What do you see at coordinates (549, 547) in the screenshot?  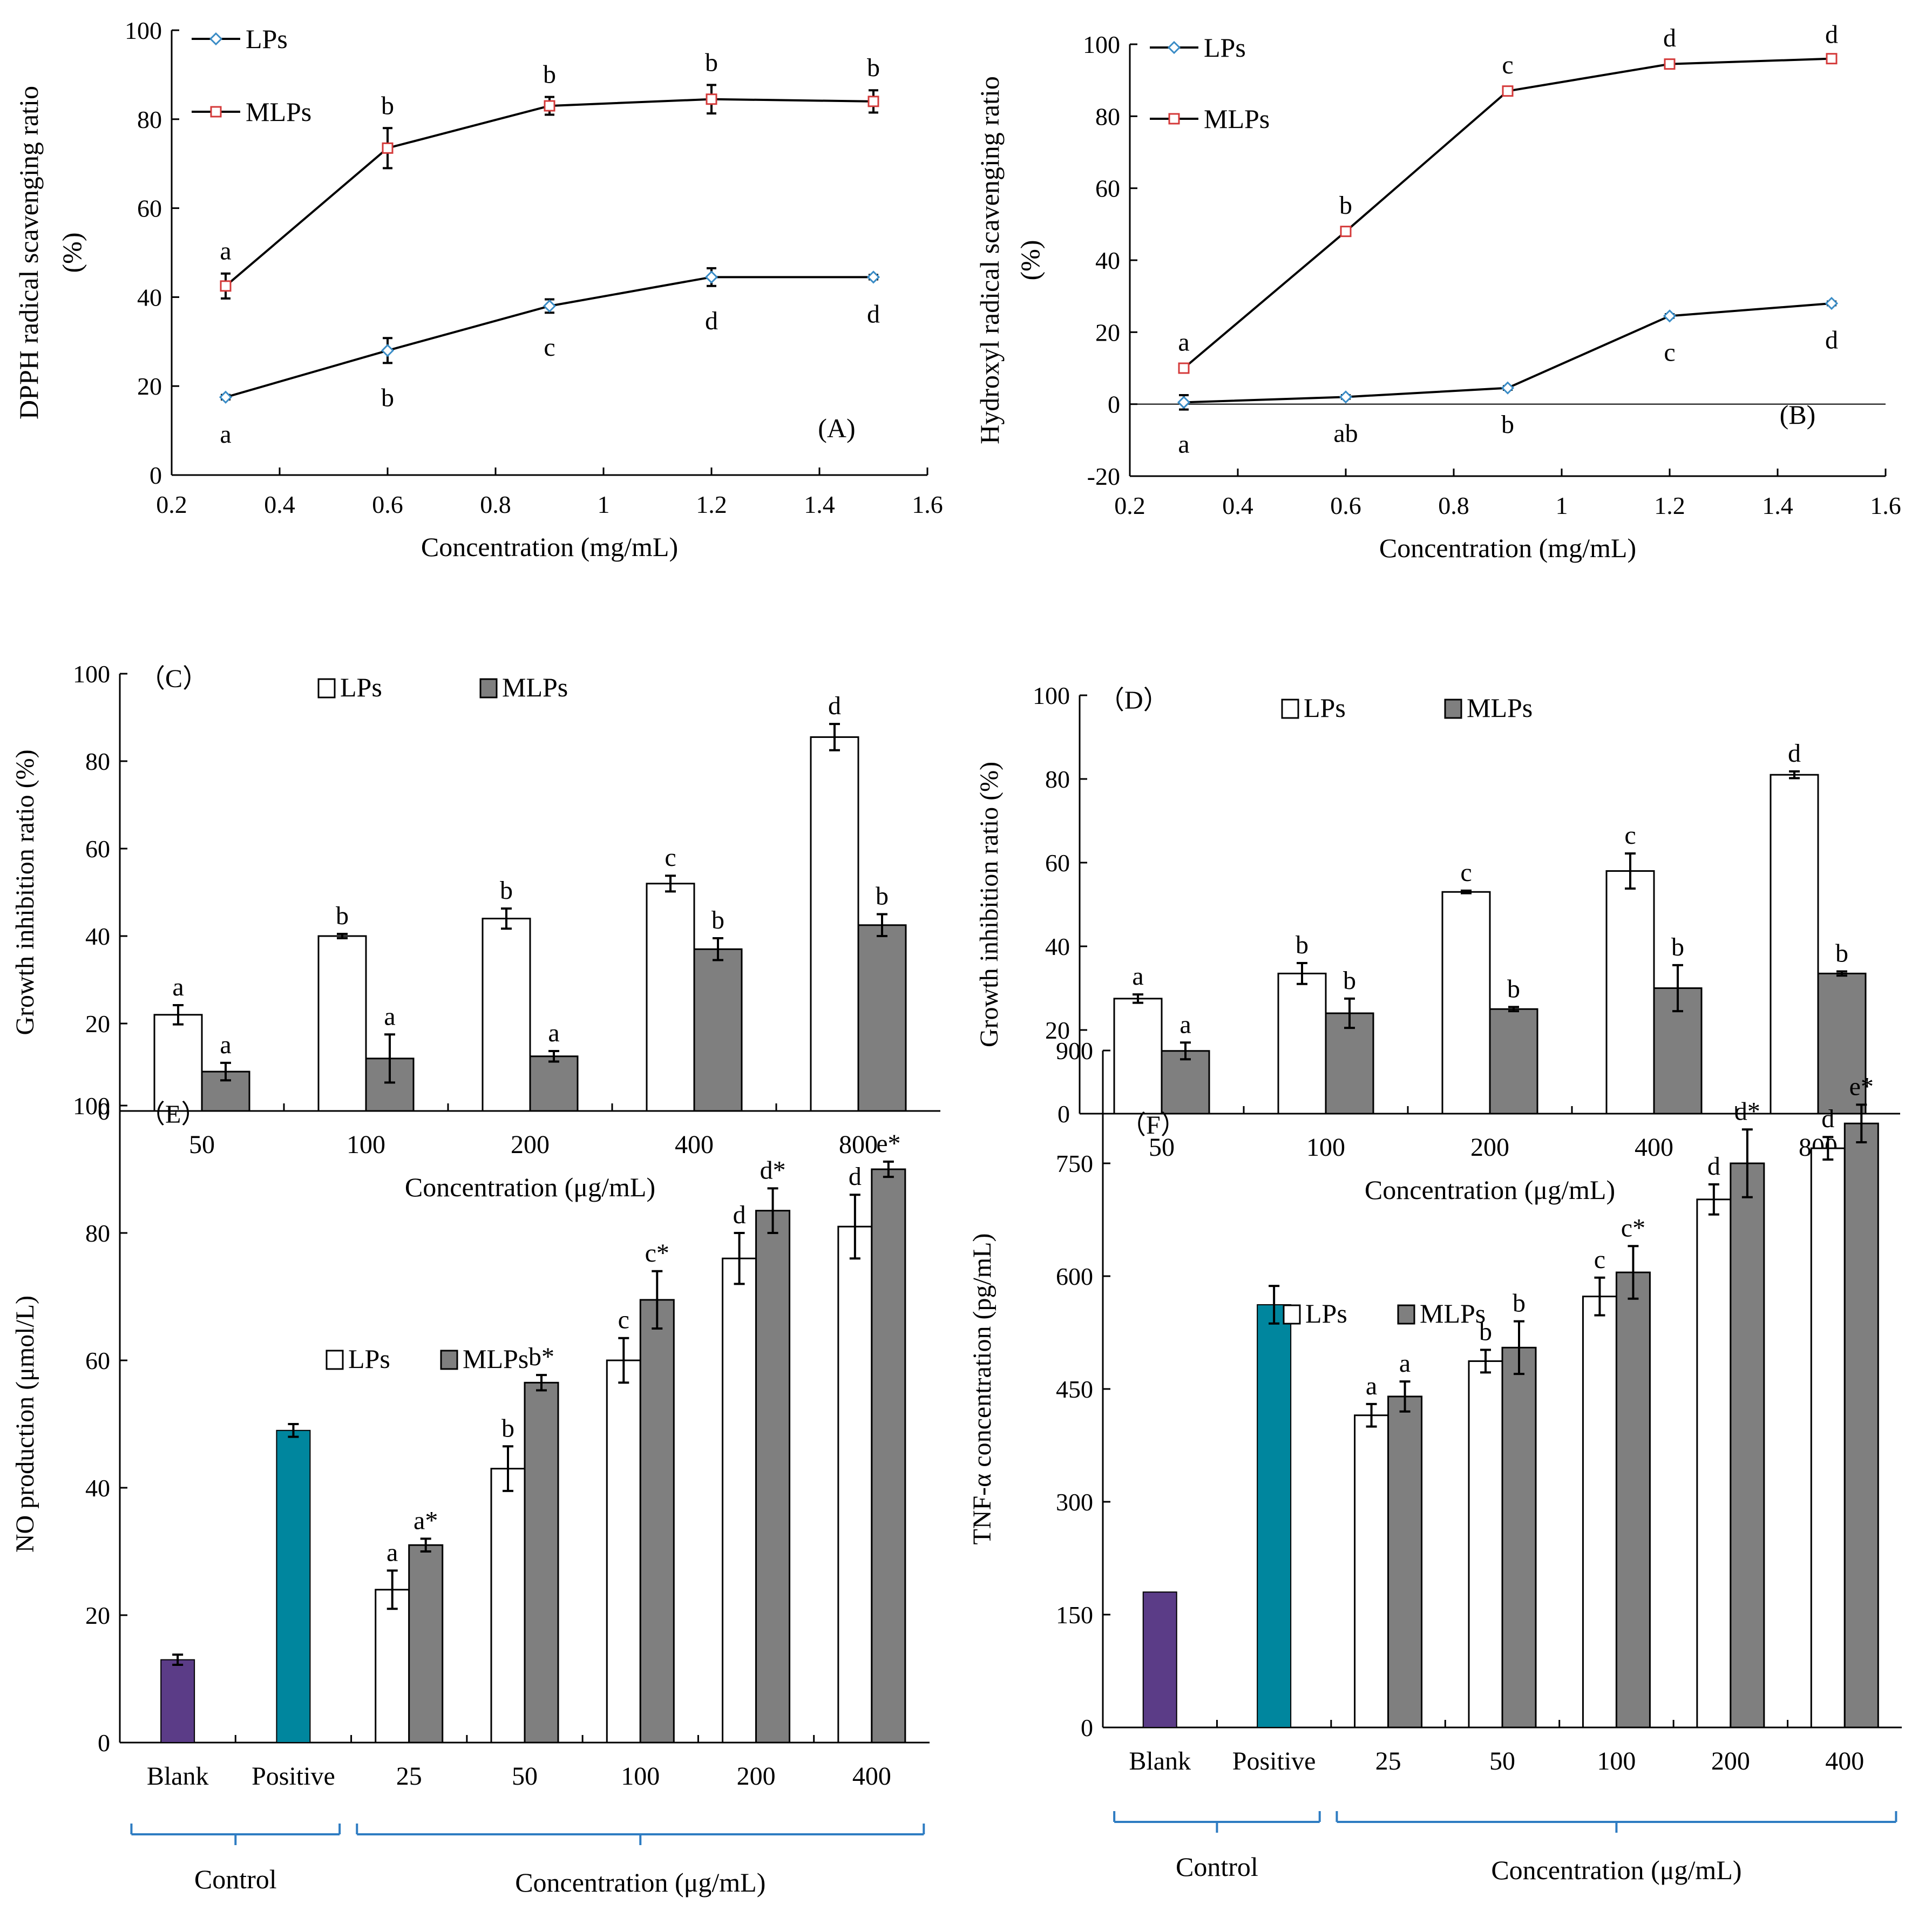 I see `x-axis-title: Concentration (mg/mL)` at bounding box center [549, 547].